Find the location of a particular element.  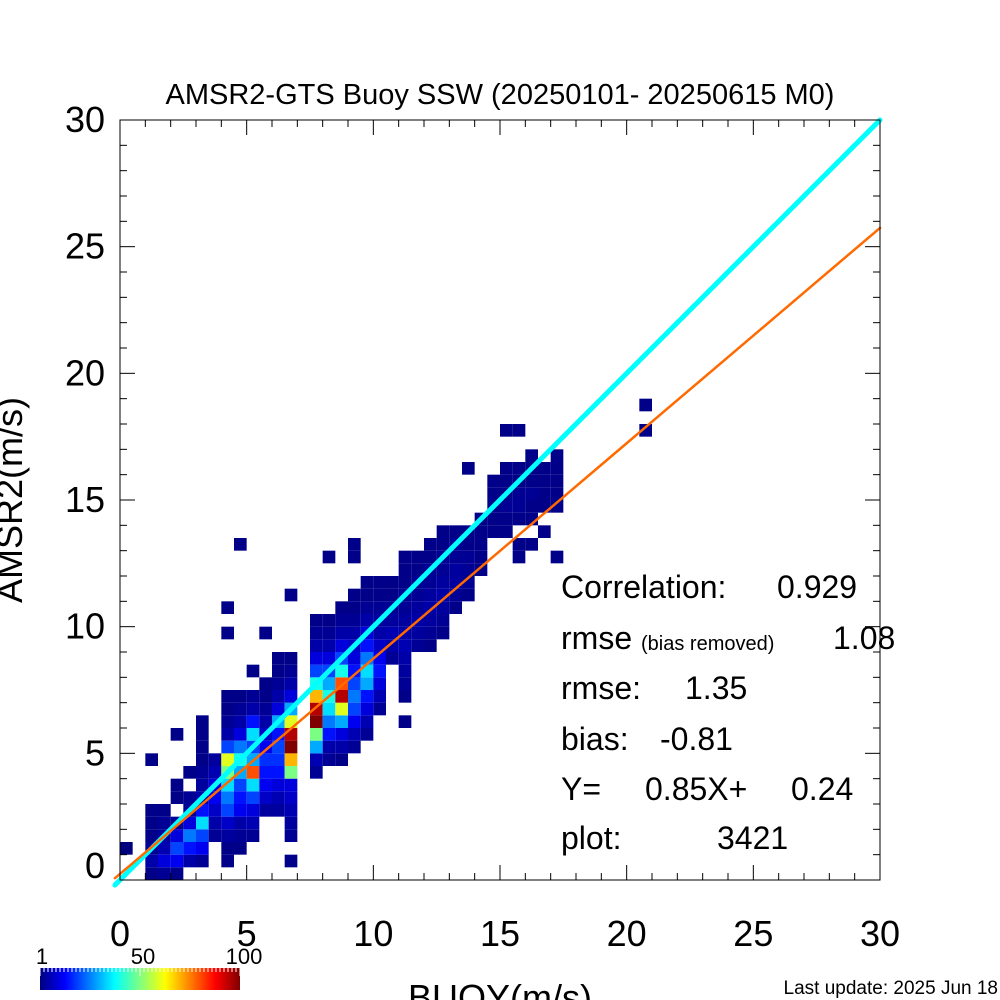

stat-rmse-label: rmse: is located at coordinates (601, 688).